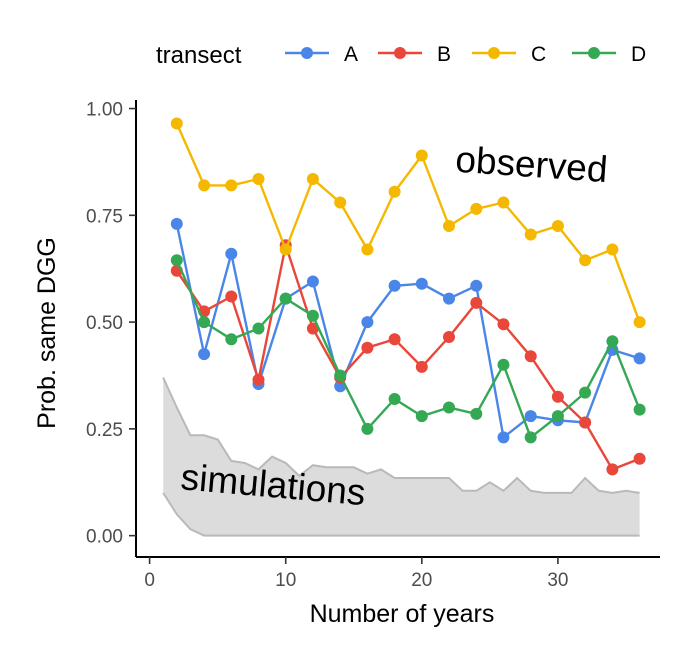  I want to click on legend-key-marker-A, so click(307, 53).